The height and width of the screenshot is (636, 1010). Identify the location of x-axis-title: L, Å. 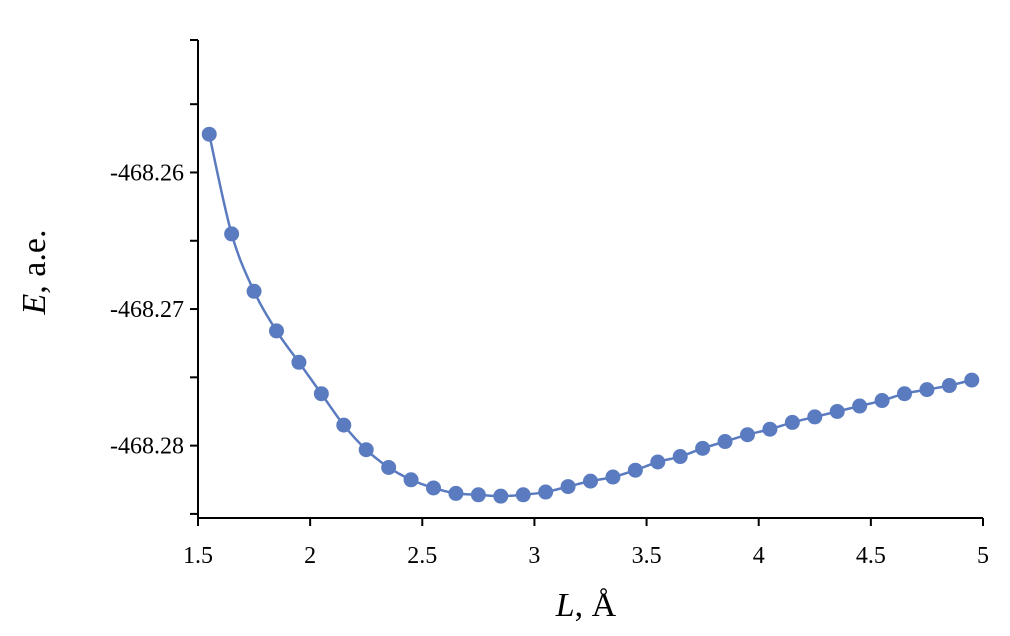
(586, 605).